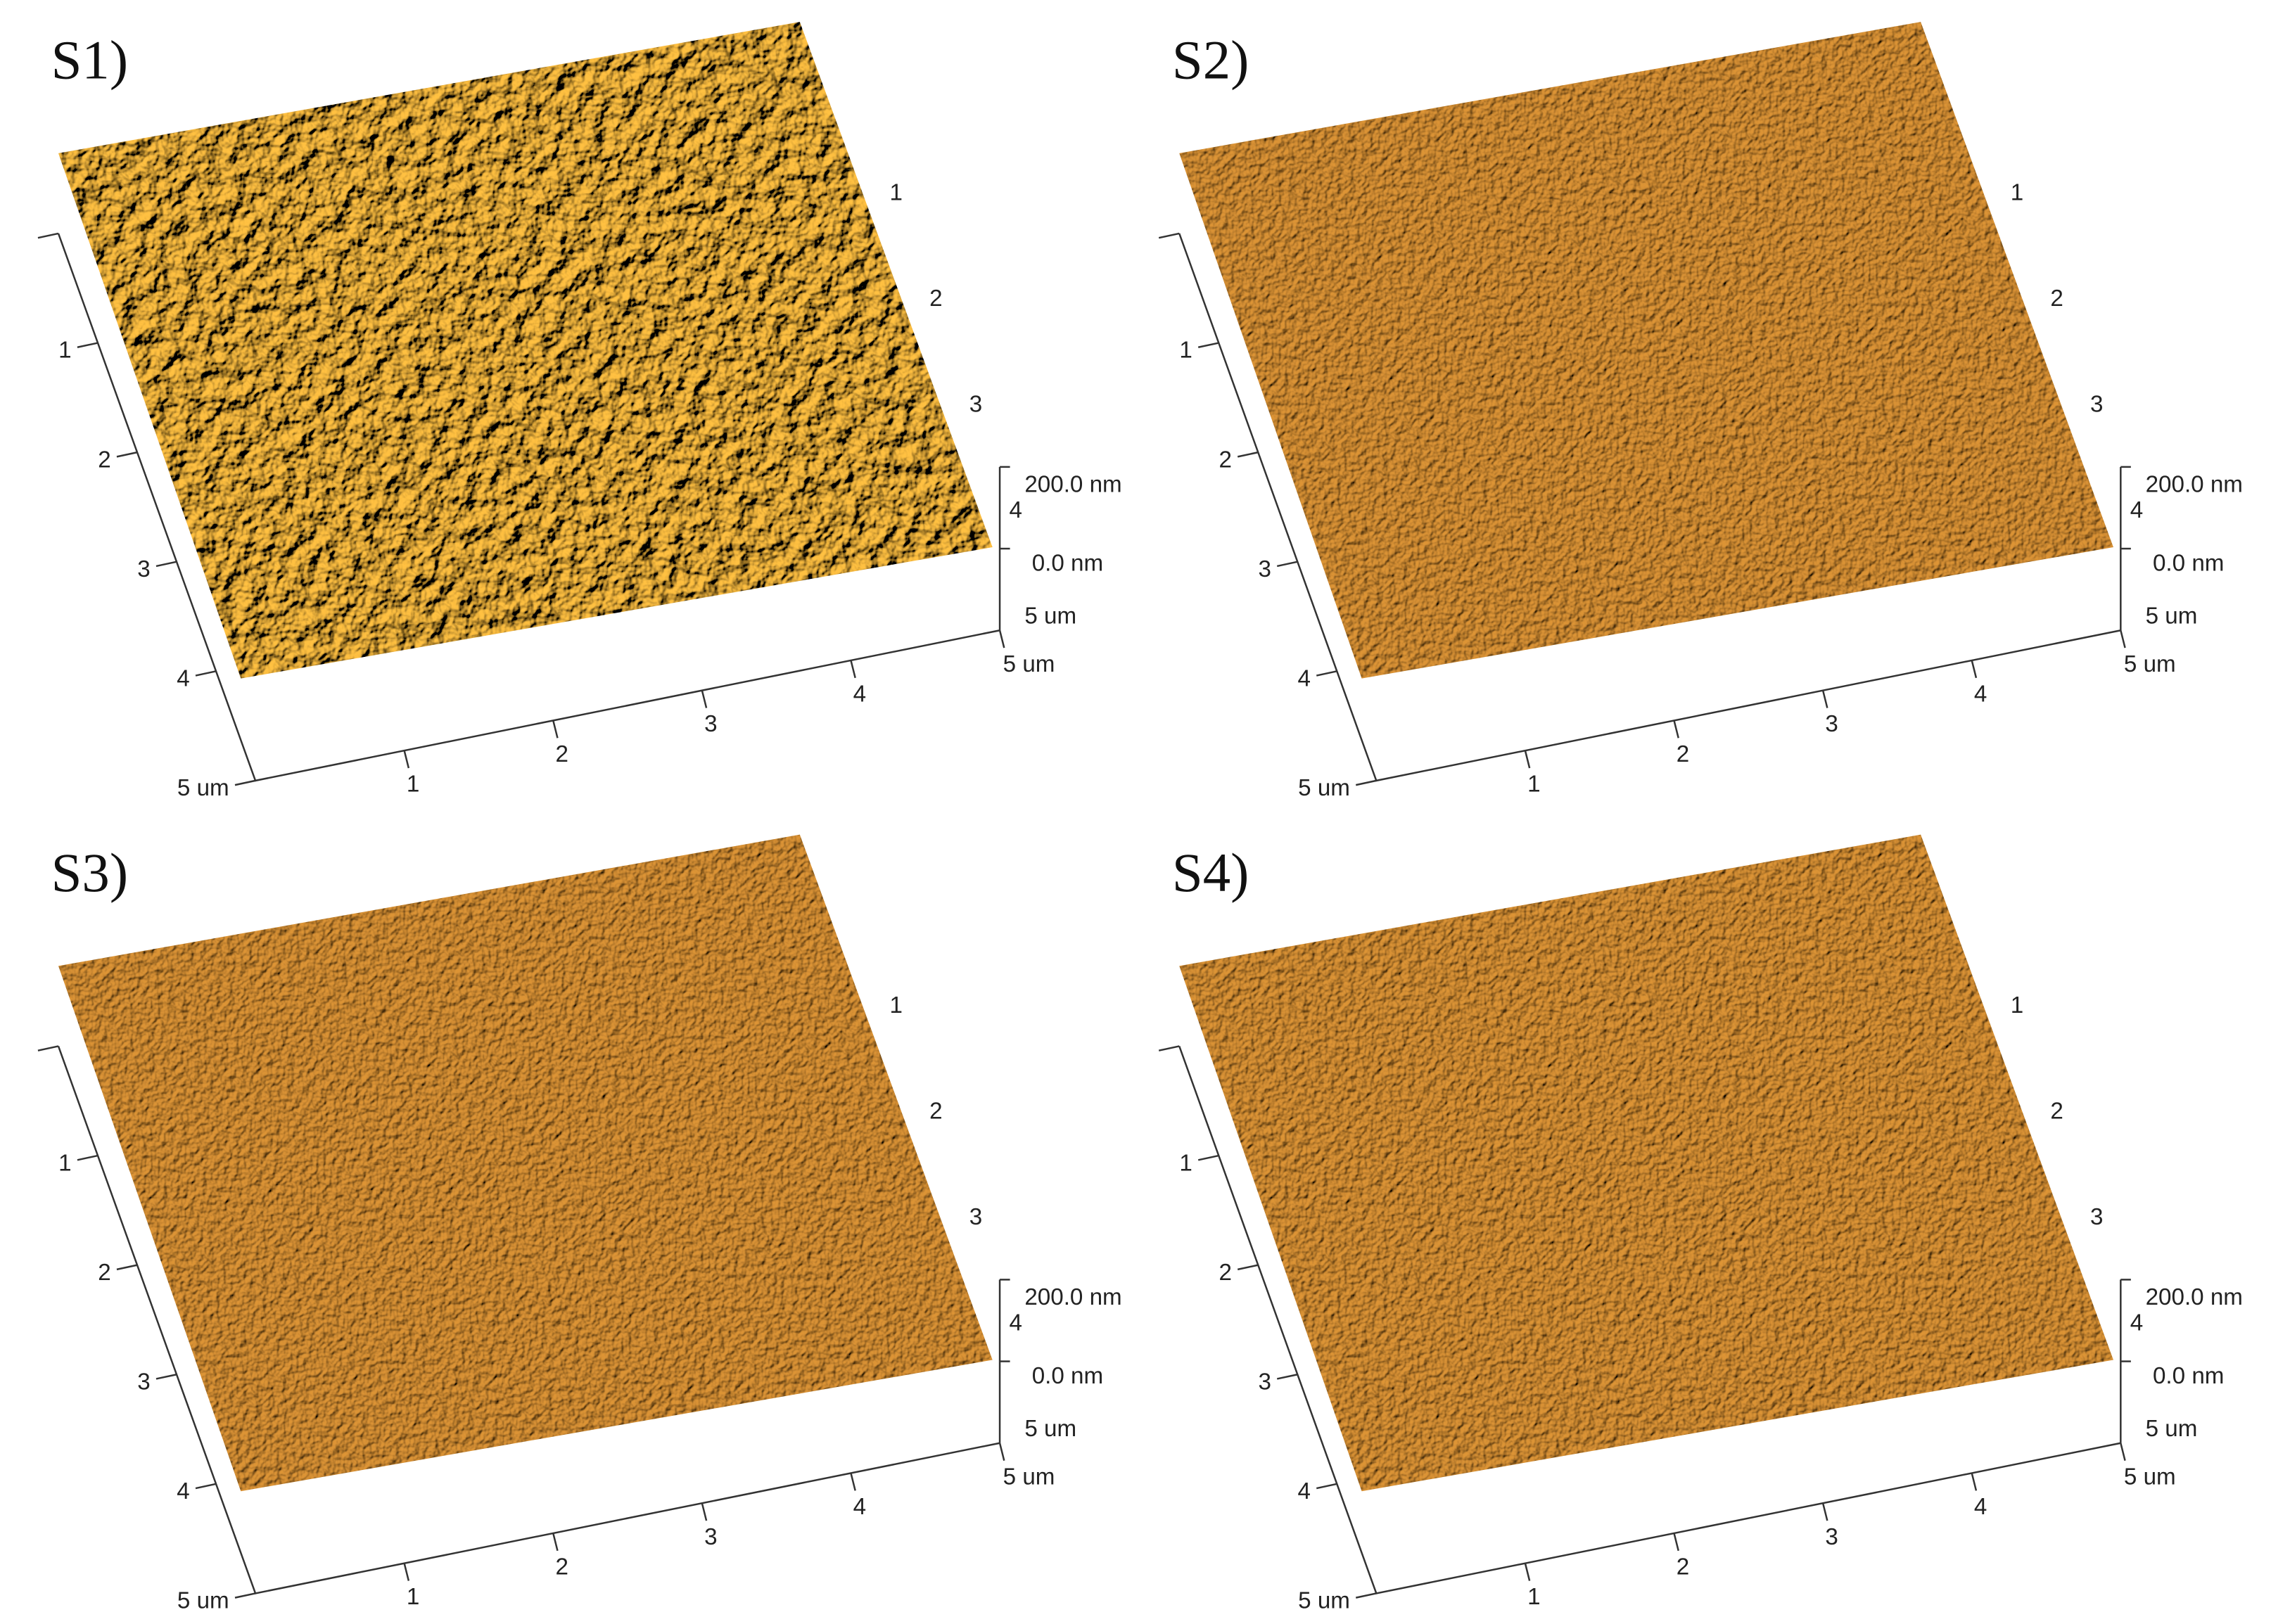  What do you see at coordinates (90, 874) in the screenshot?
I see `panel-label: S3)` at bounding box center [90, 874].